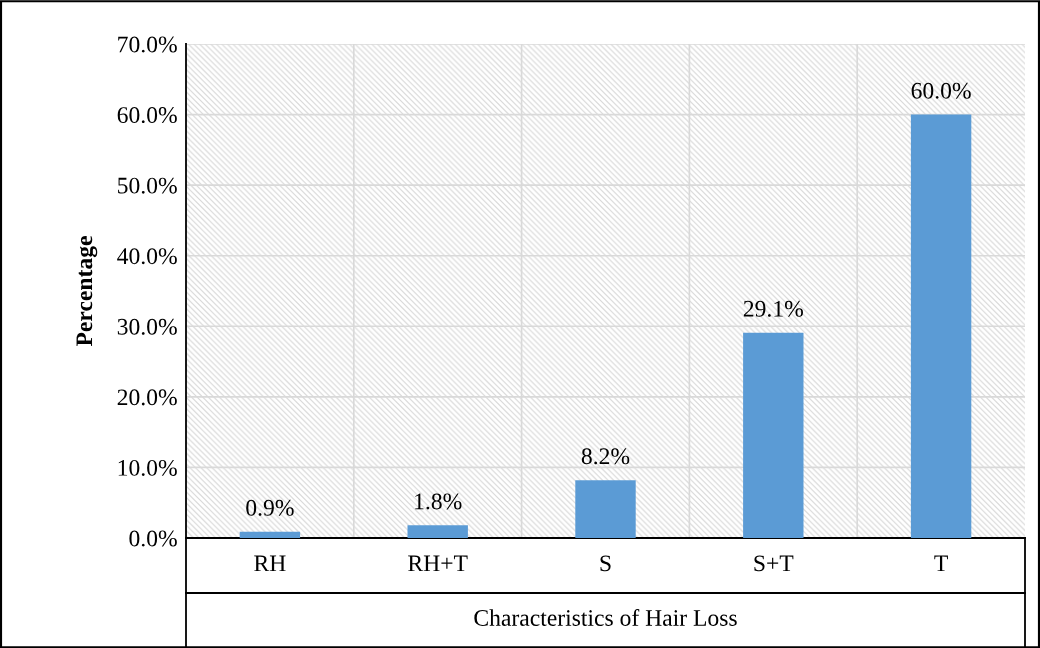 This screenshot has width=1040, height=648. I want to click on data-label: 29.1%, so click(773, 308).